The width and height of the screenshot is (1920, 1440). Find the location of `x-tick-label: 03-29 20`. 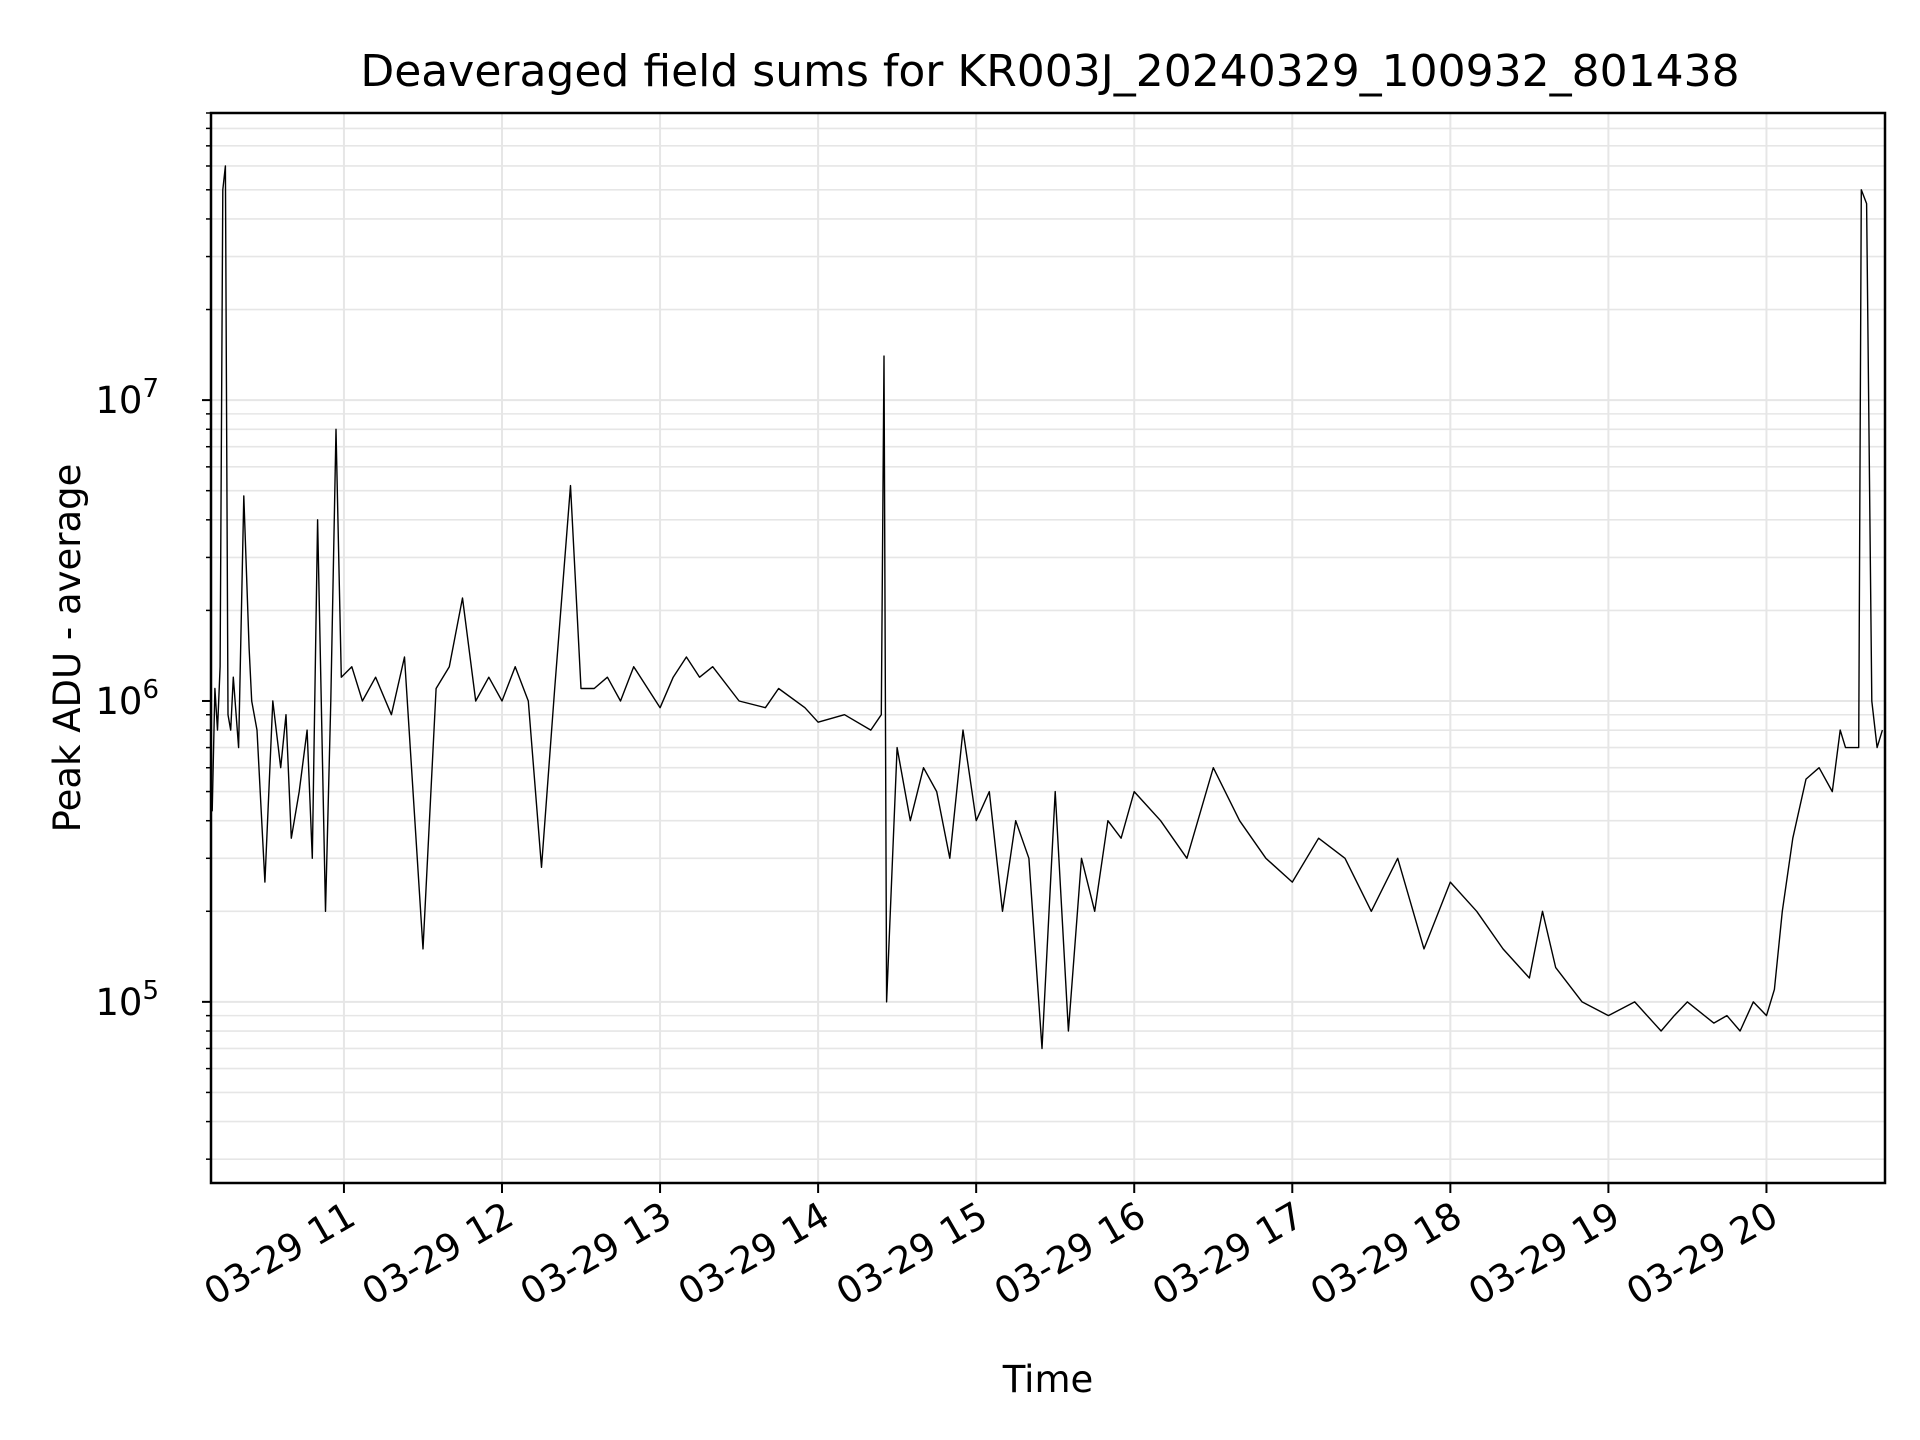

x-tick-label: 03-29 20 is located at coordinates (1702, 1254).